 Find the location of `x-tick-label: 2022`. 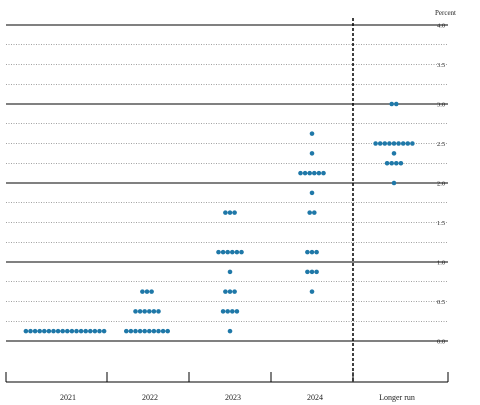

x-tick-label: 2022 is located at coordinates (150, 397).